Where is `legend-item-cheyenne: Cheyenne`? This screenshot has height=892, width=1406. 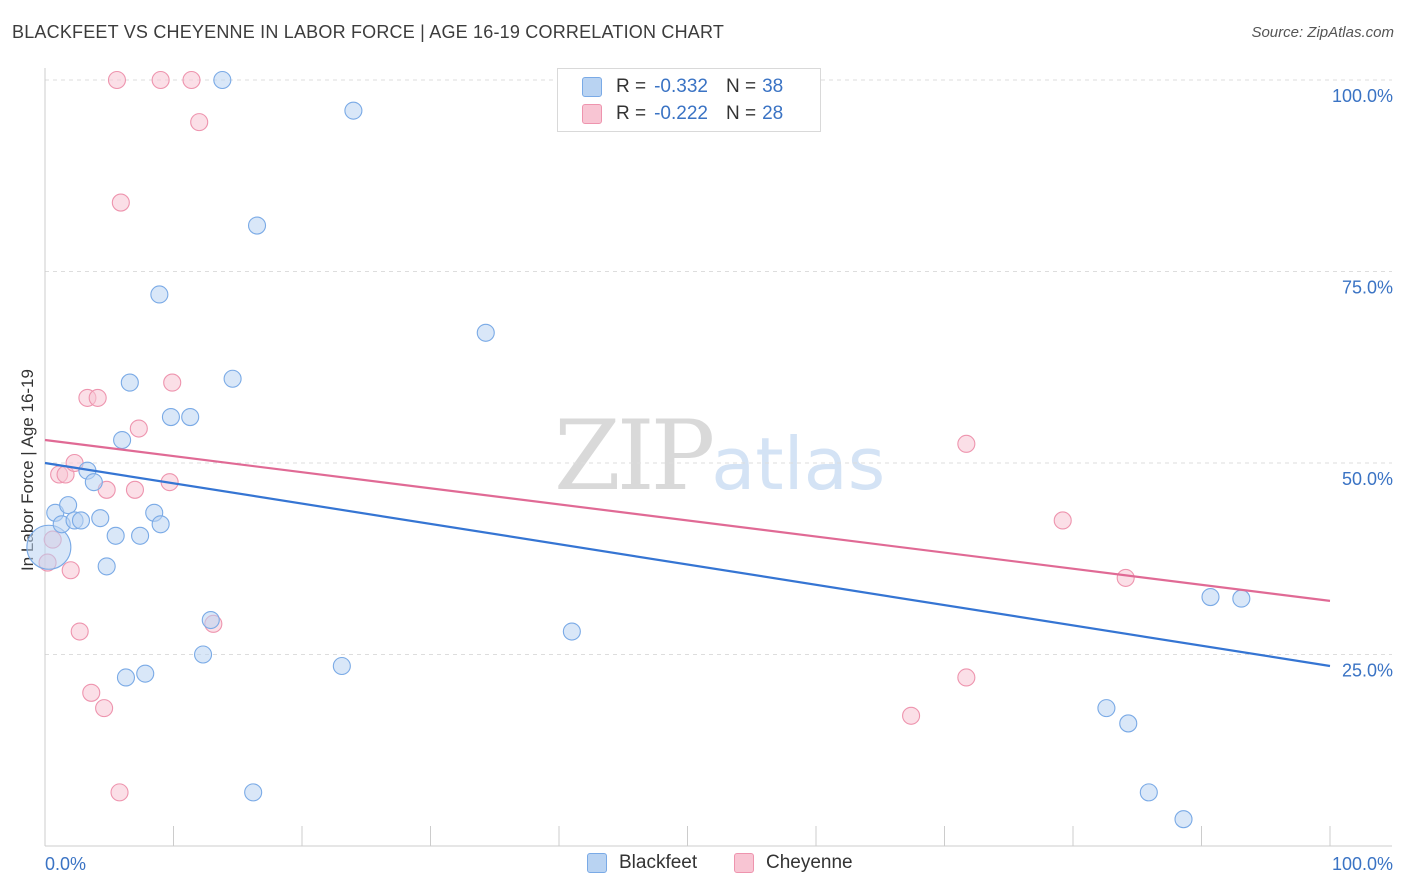 legend-item-cheyenne: Cheyenne is located at coordinates (793, 863).